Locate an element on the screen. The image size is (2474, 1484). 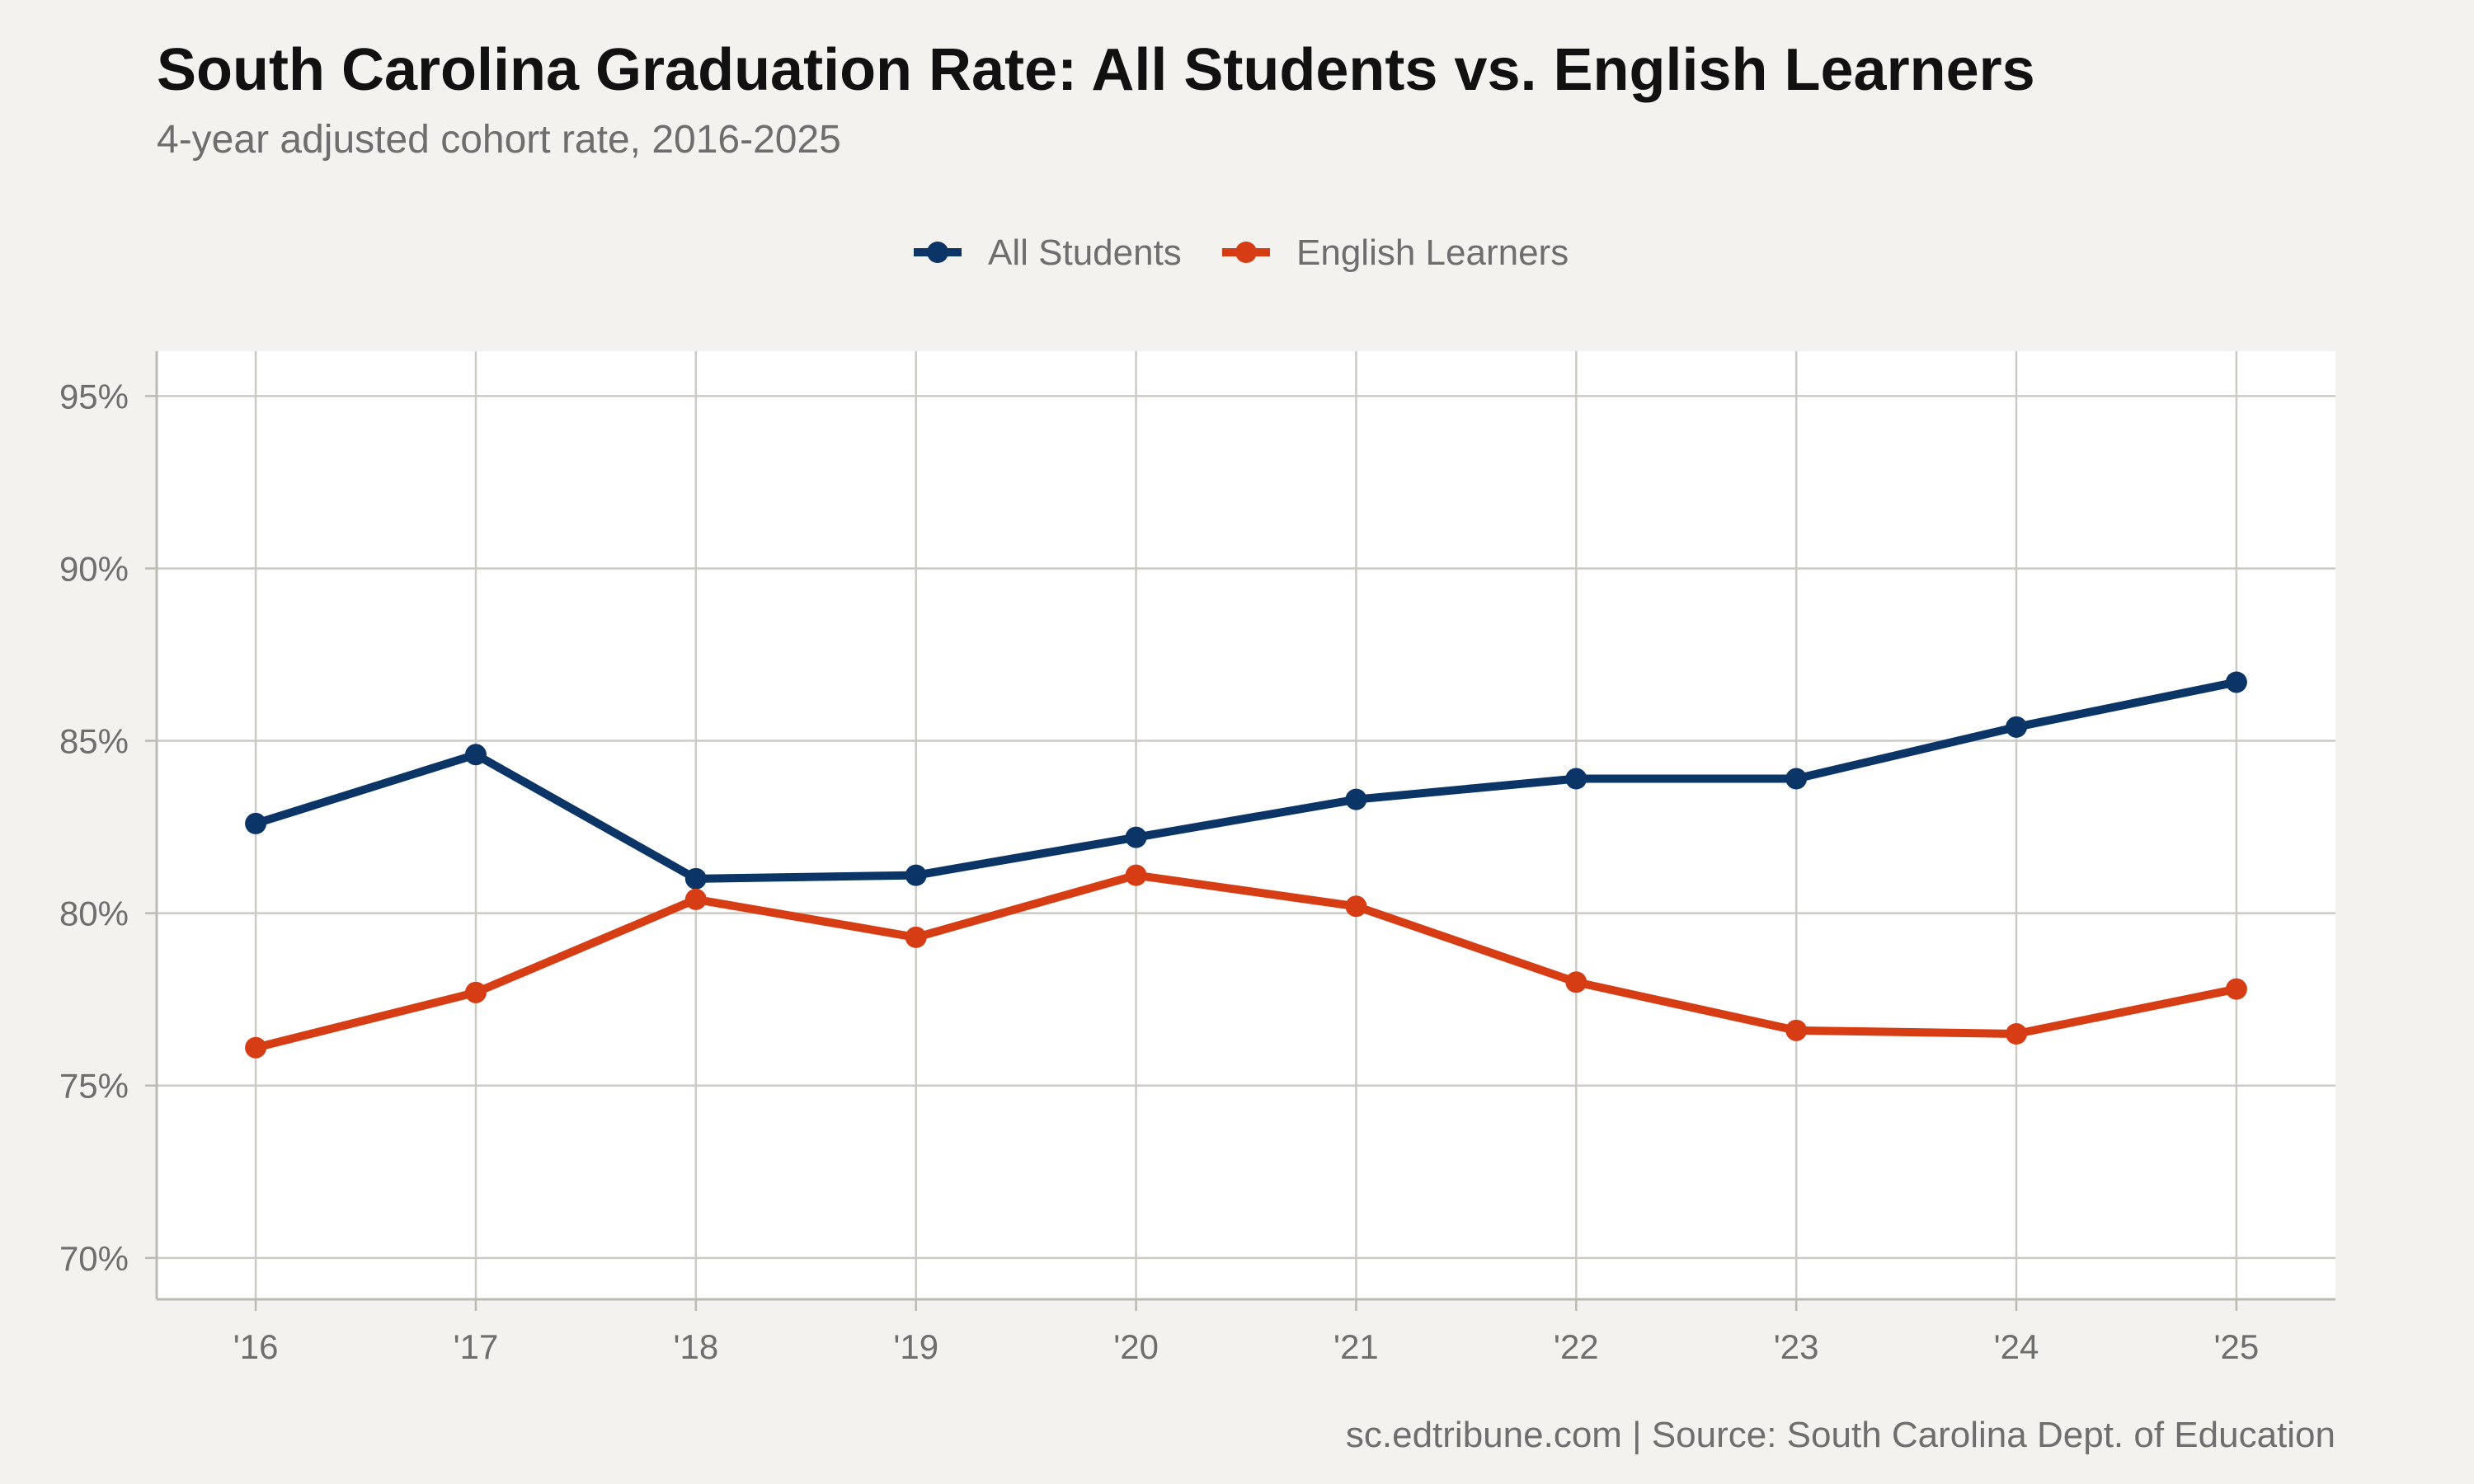
series-line-english-learners is located at coordinates (1246, 961).